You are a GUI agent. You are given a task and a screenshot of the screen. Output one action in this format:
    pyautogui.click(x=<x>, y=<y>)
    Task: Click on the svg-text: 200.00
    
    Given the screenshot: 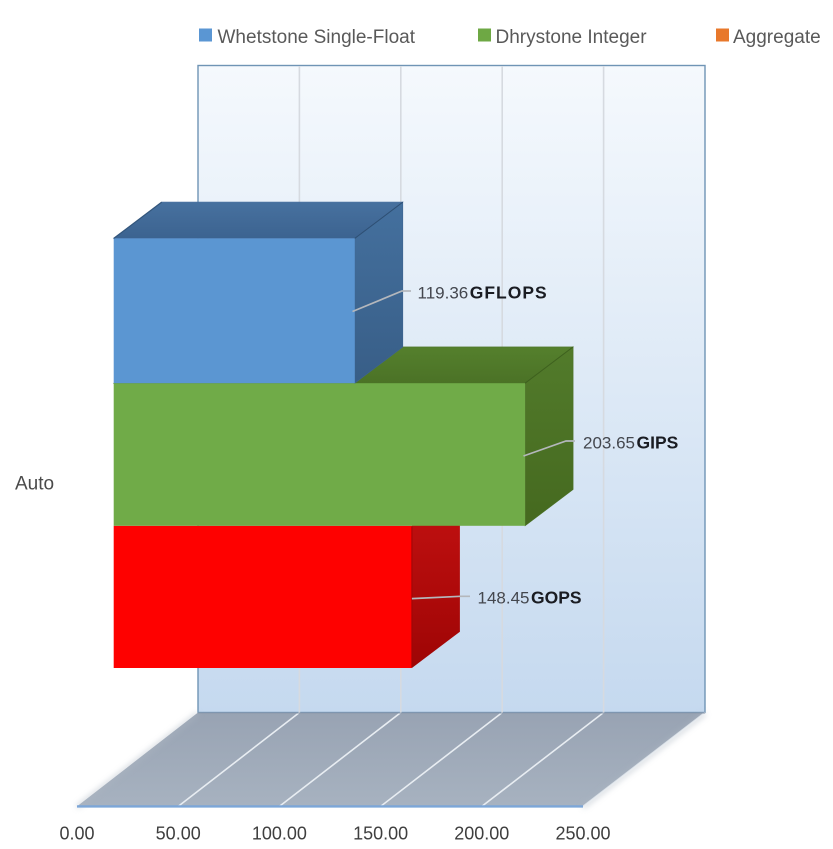 What is the action you would take?
    pyautogui.click(x=481, y=834)
    